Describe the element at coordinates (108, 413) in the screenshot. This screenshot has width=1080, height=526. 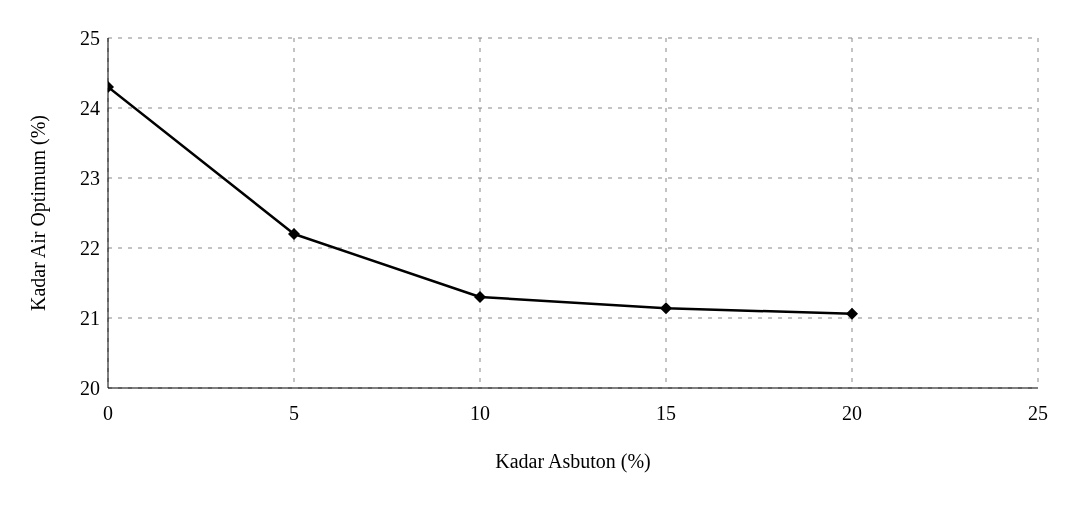
I see `x-tick-label: 0` at that location.